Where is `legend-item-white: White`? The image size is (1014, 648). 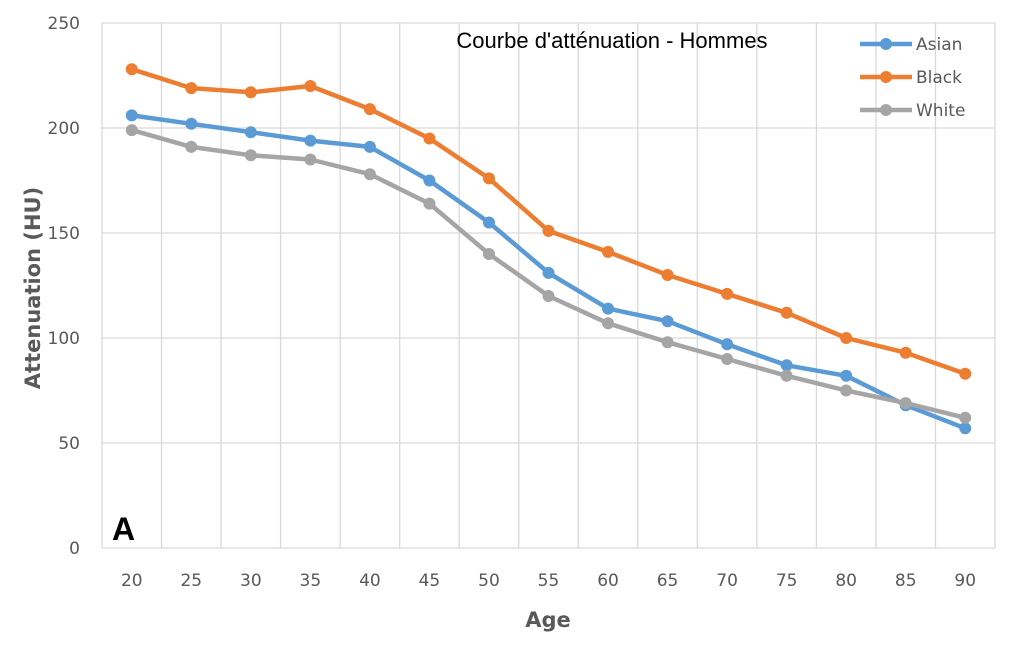 legend-item-white: White is located at coordinates (912, 111).